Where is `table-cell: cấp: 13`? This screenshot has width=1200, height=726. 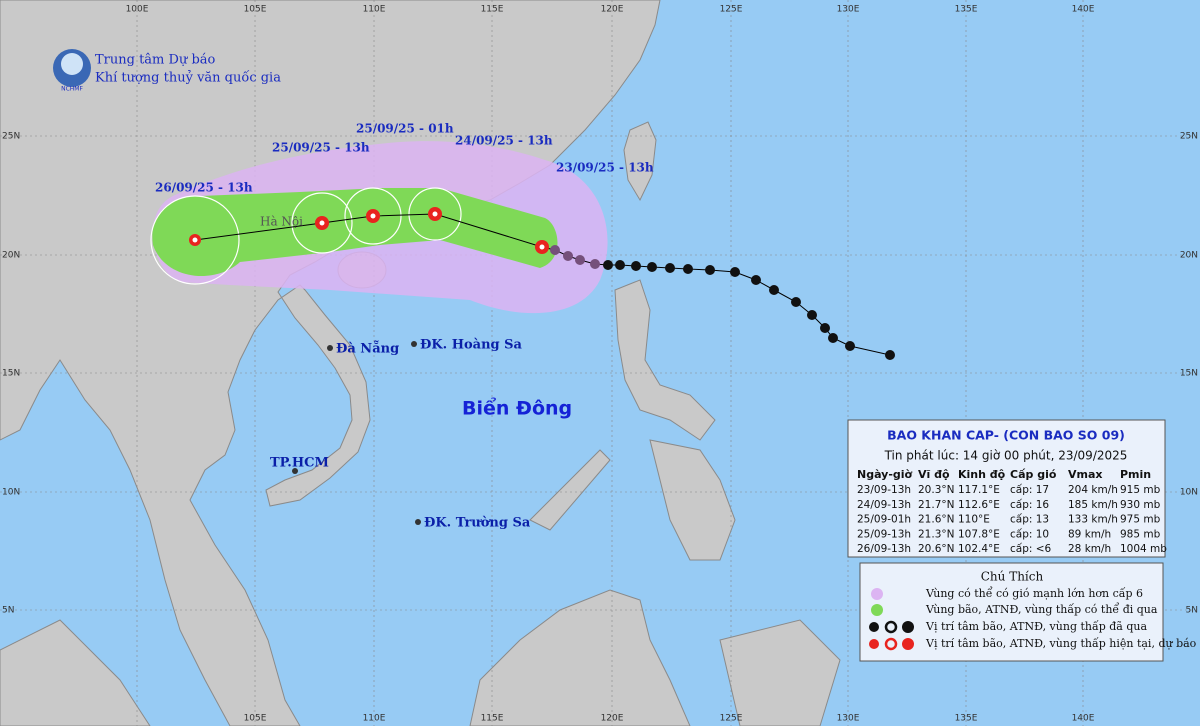
table-cell: cấp: 13 is located at coordinates (1029, 520).